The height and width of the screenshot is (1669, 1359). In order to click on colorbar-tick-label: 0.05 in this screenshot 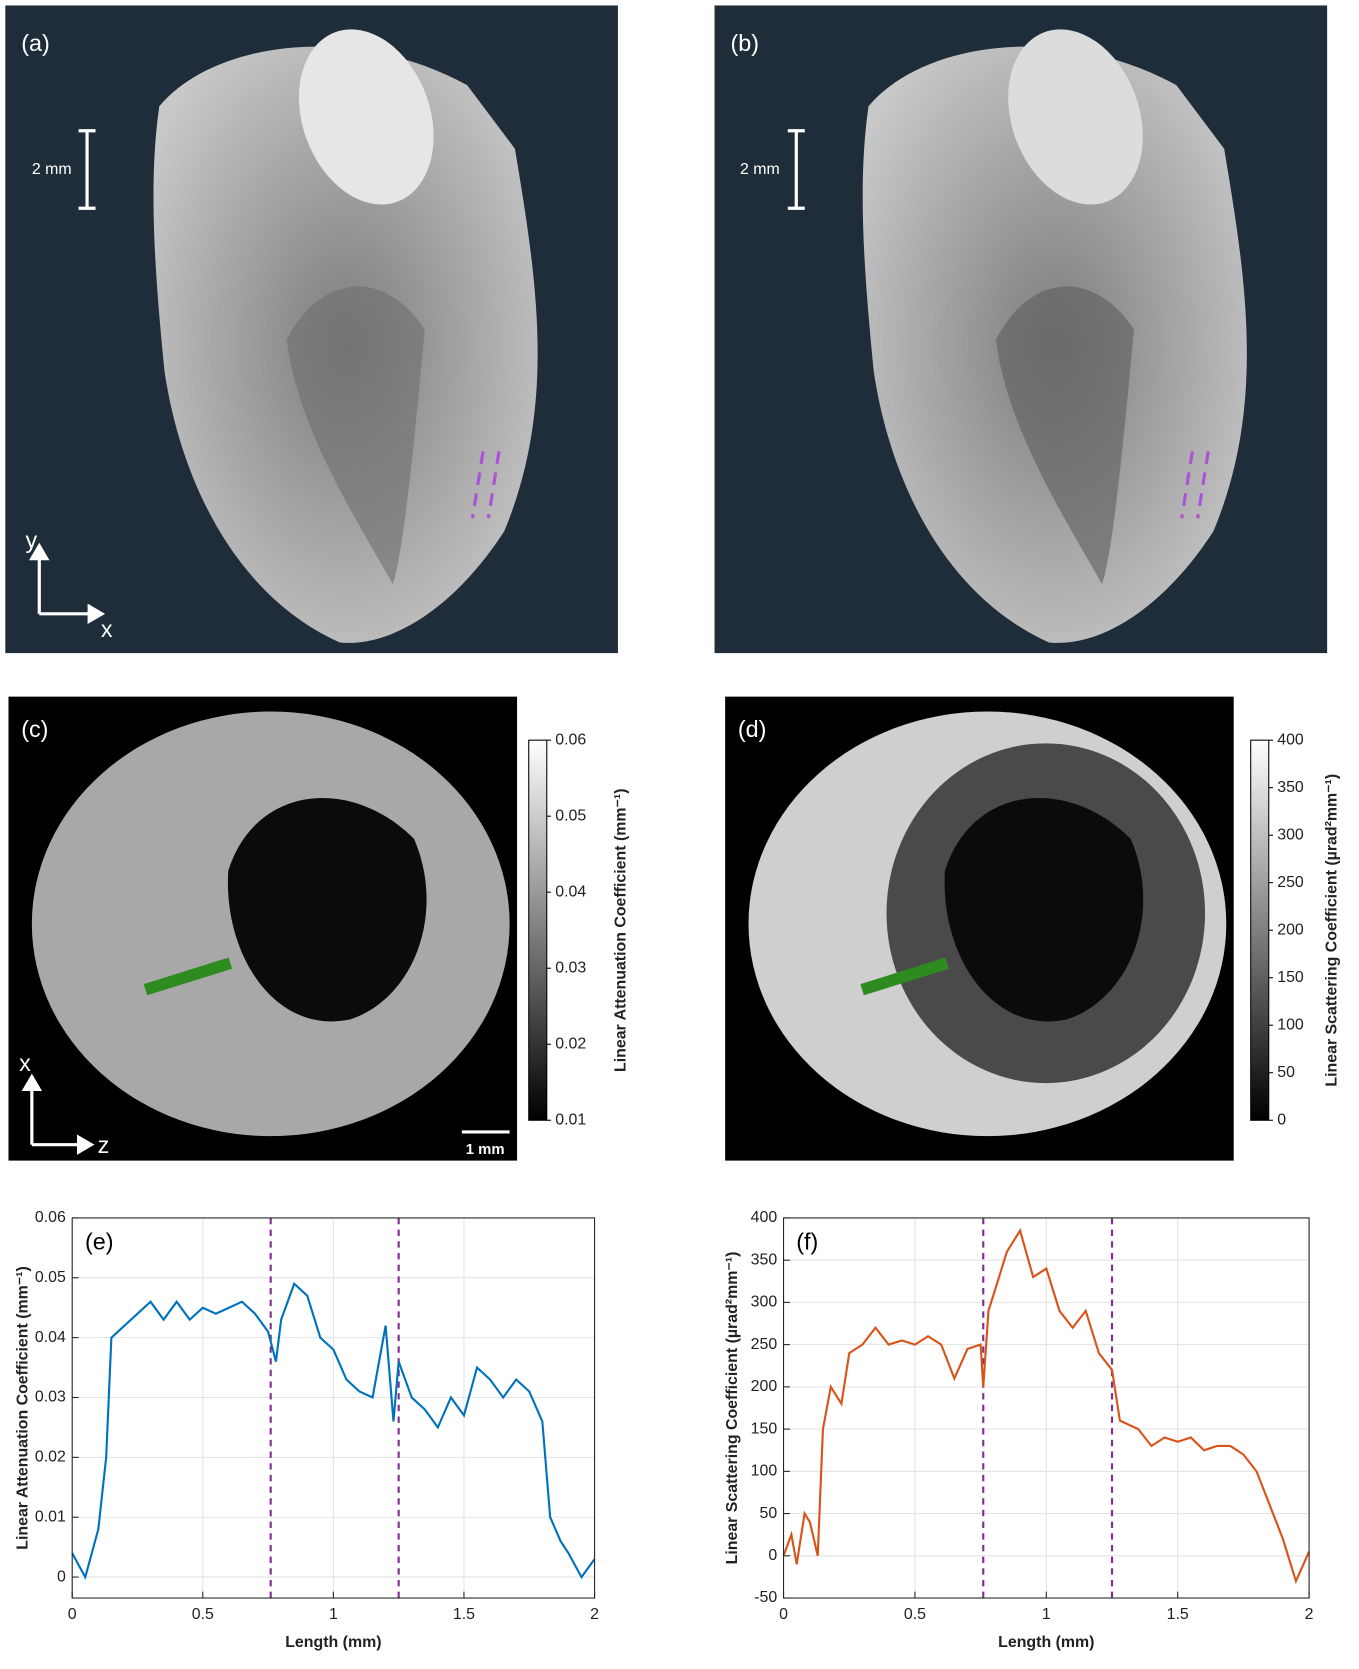, I will do `click(570, 815)`.